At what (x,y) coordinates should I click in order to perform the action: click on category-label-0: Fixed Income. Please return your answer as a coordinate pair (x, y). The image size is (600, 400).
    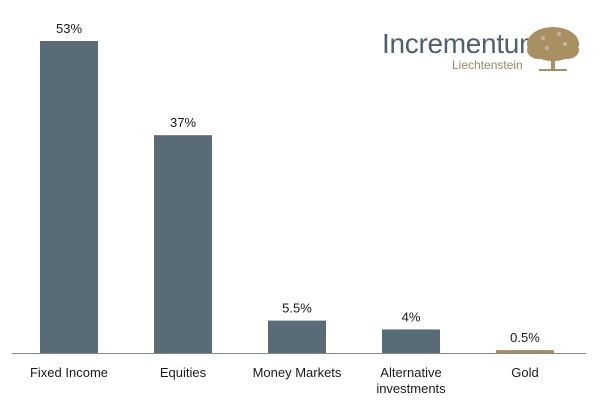
    Looking at the image, I should click on (69, 372).